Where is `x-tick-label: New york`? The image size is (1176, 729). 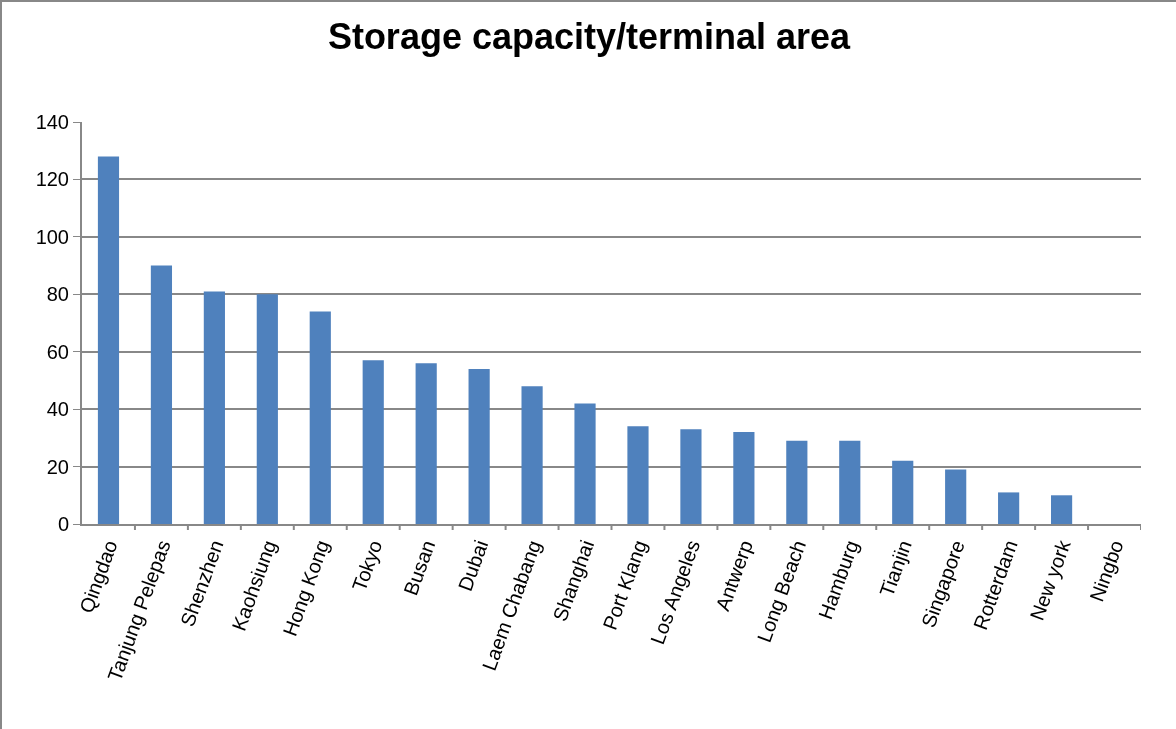 x-tick-label: New york is located at coordinates (1050, 580).